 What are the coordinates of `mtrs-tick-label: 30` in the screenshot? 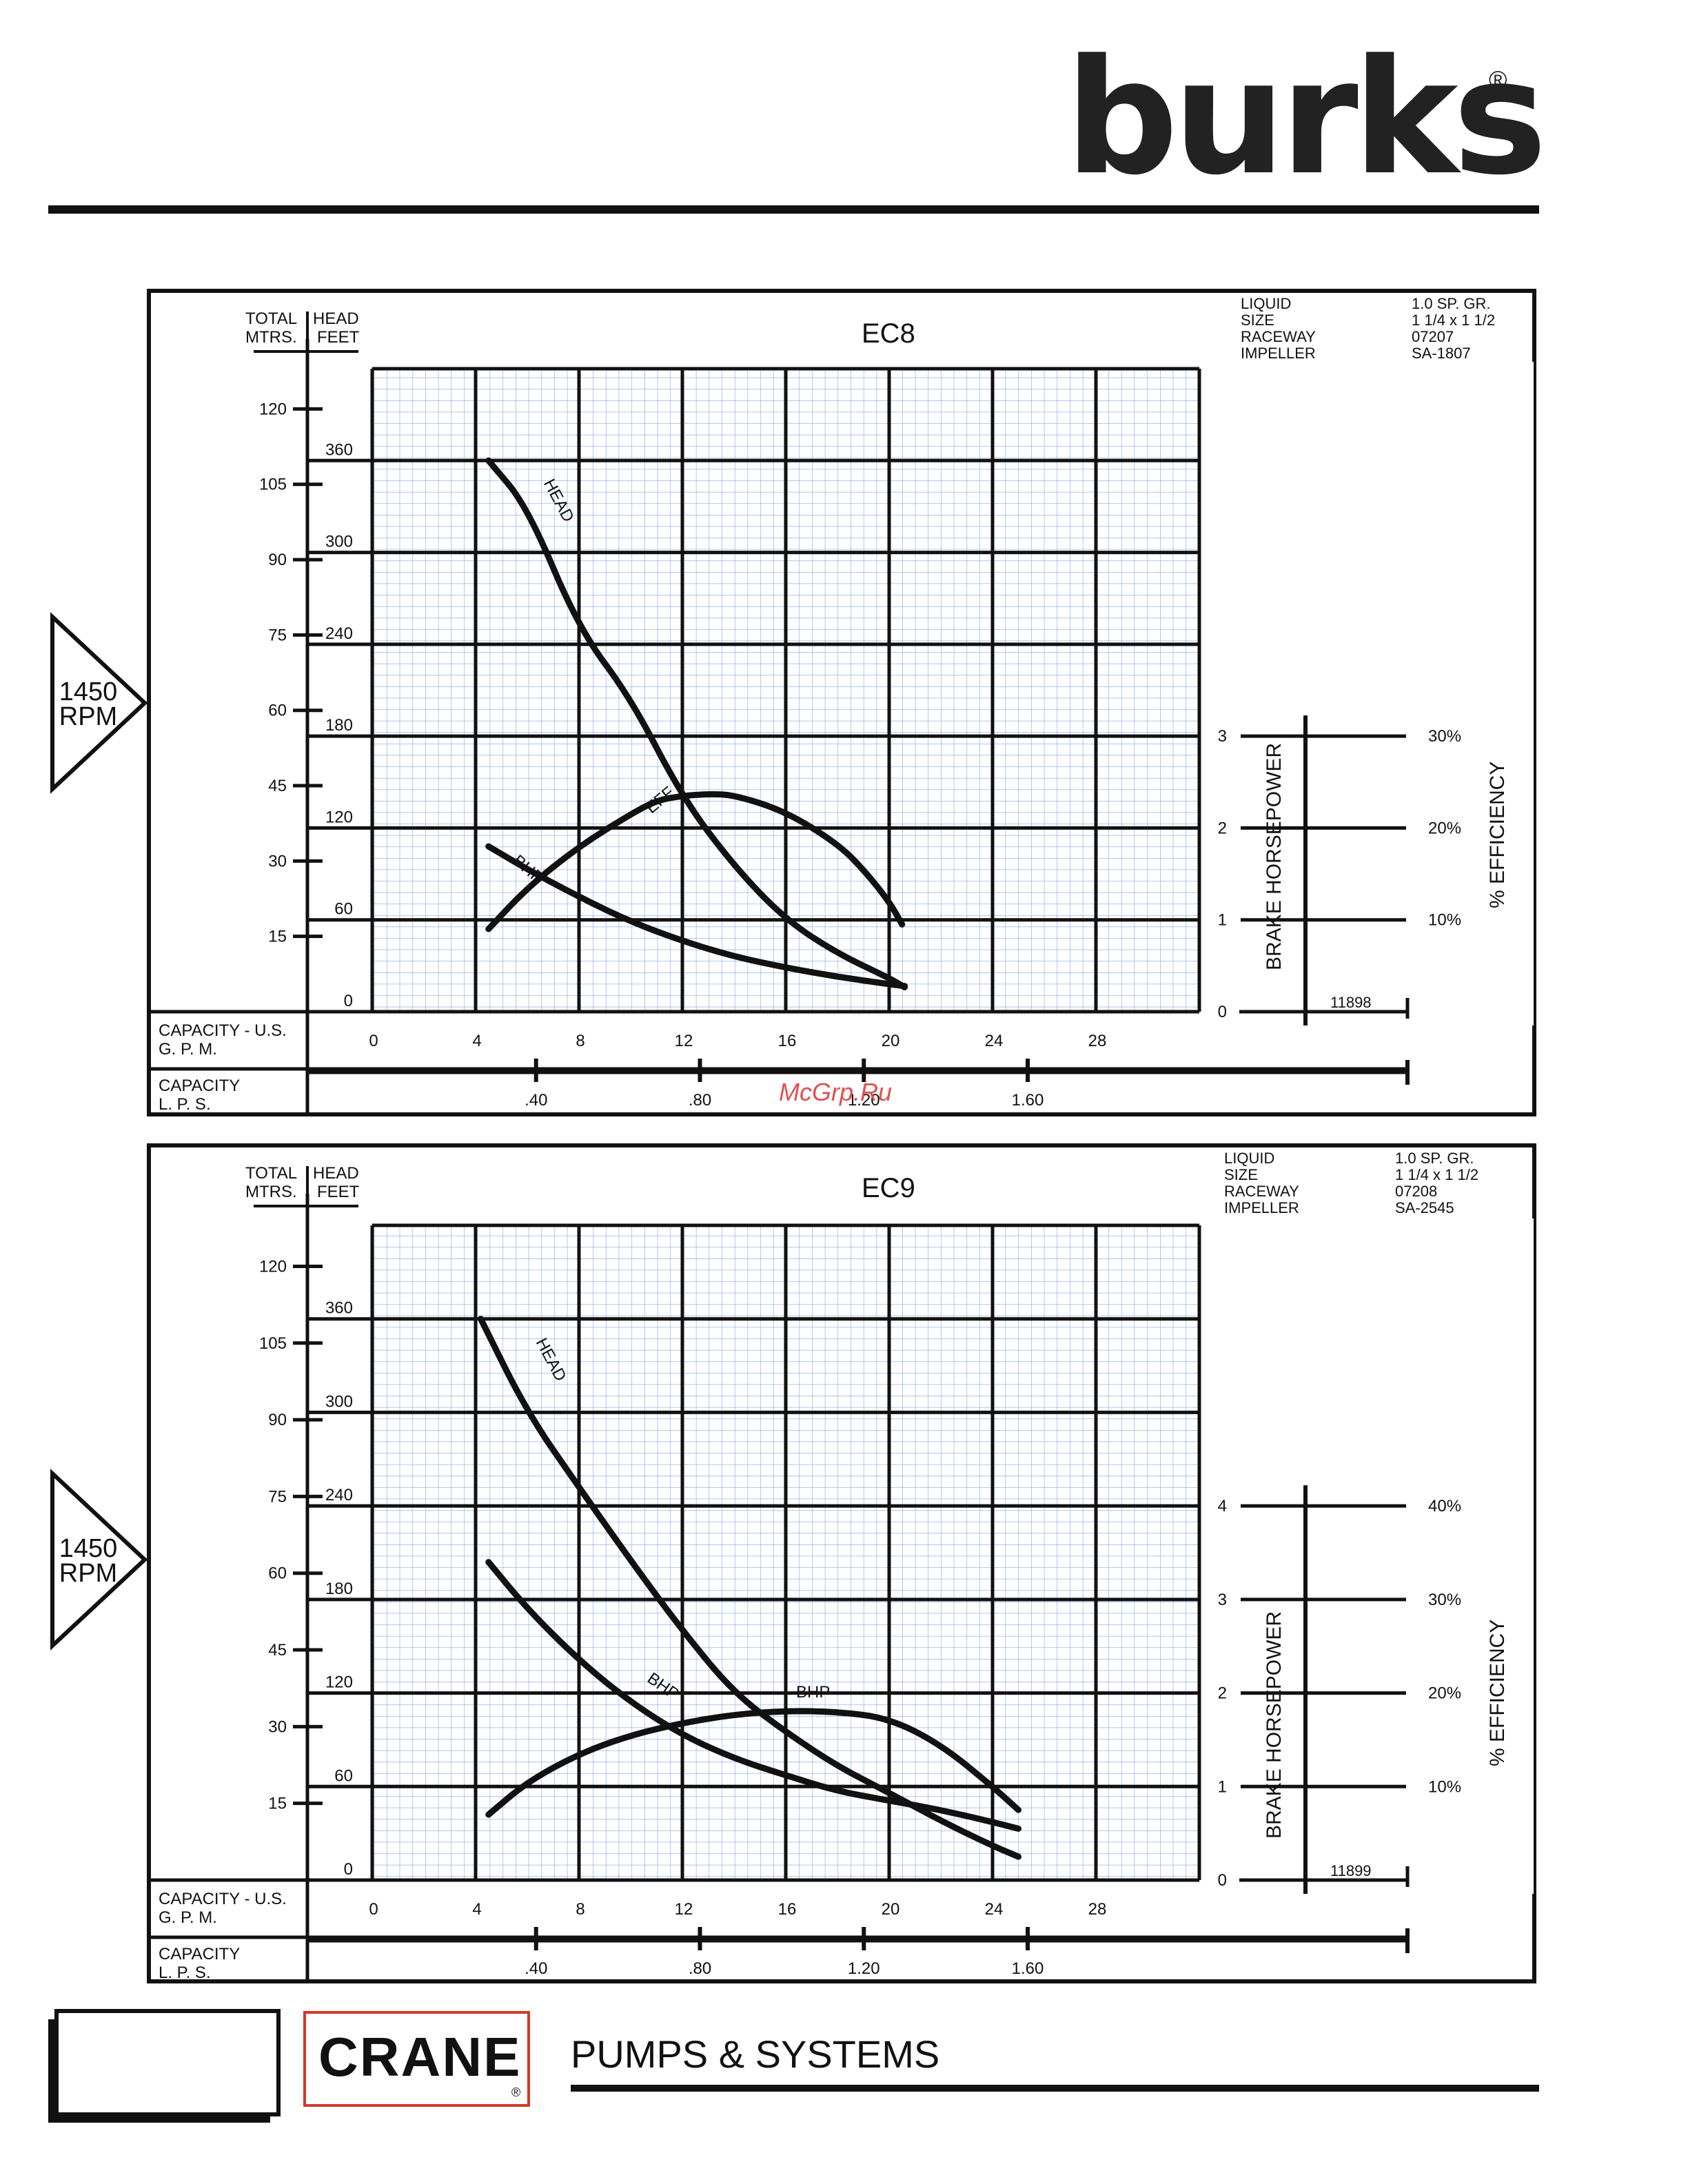 It's located at (277, 1726).